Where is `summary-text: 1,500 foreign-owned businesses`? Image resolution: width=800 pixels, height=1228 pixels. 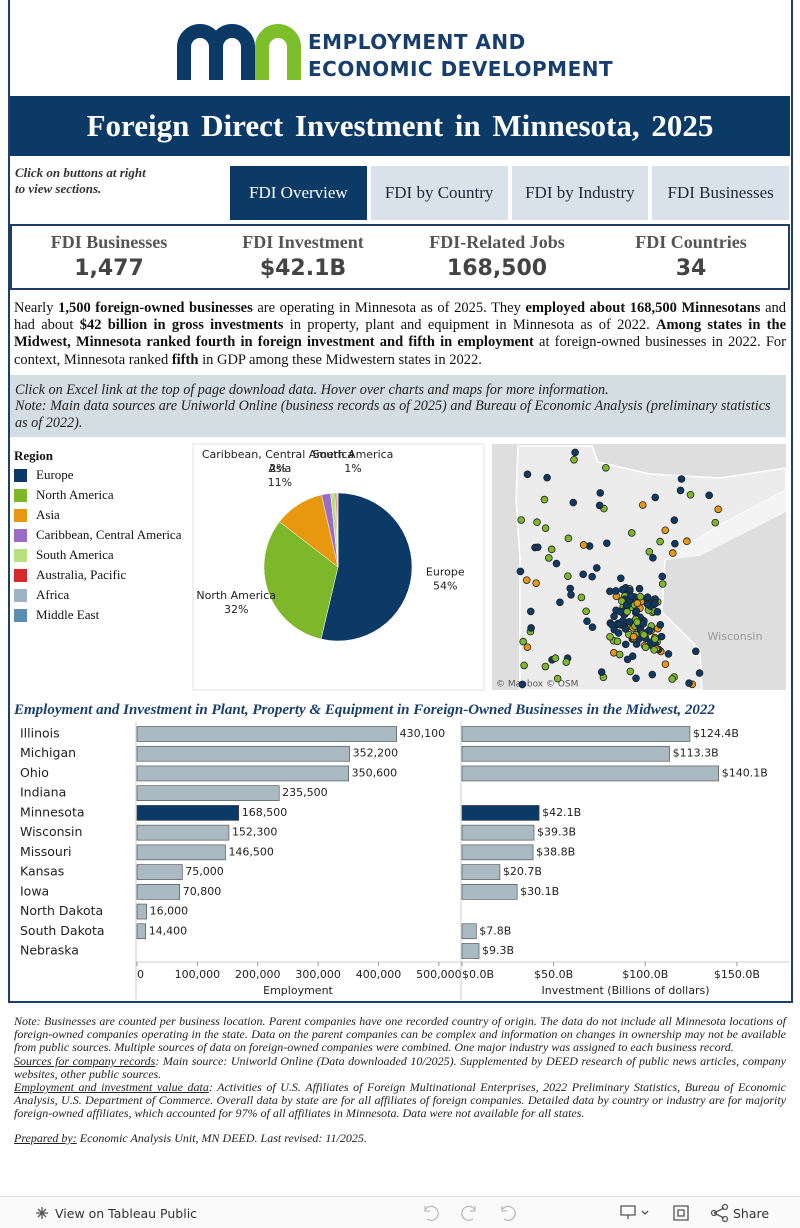
summary-text: 1,500 foreign-owned businesses is located at coordinates (155, 308).